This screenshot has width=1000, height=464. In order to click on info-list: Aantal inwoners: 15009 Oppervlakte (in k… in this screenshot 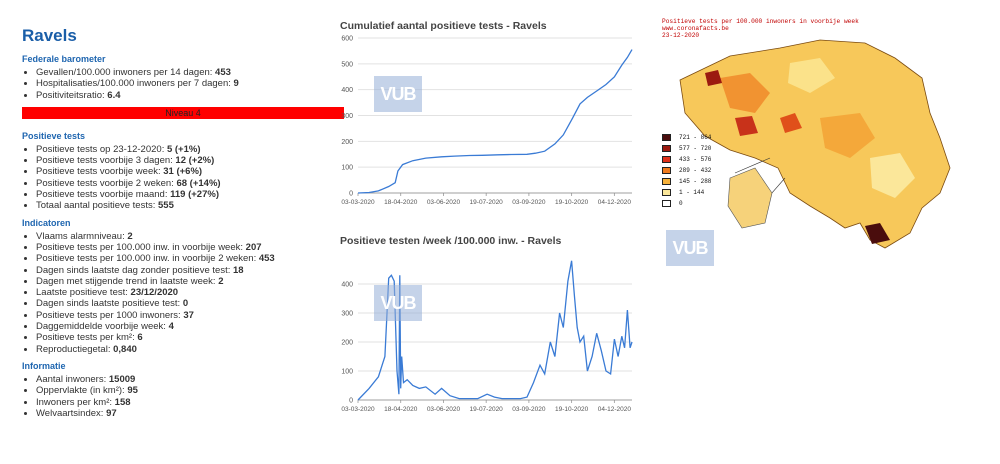, I will do `click(183, 396)`.